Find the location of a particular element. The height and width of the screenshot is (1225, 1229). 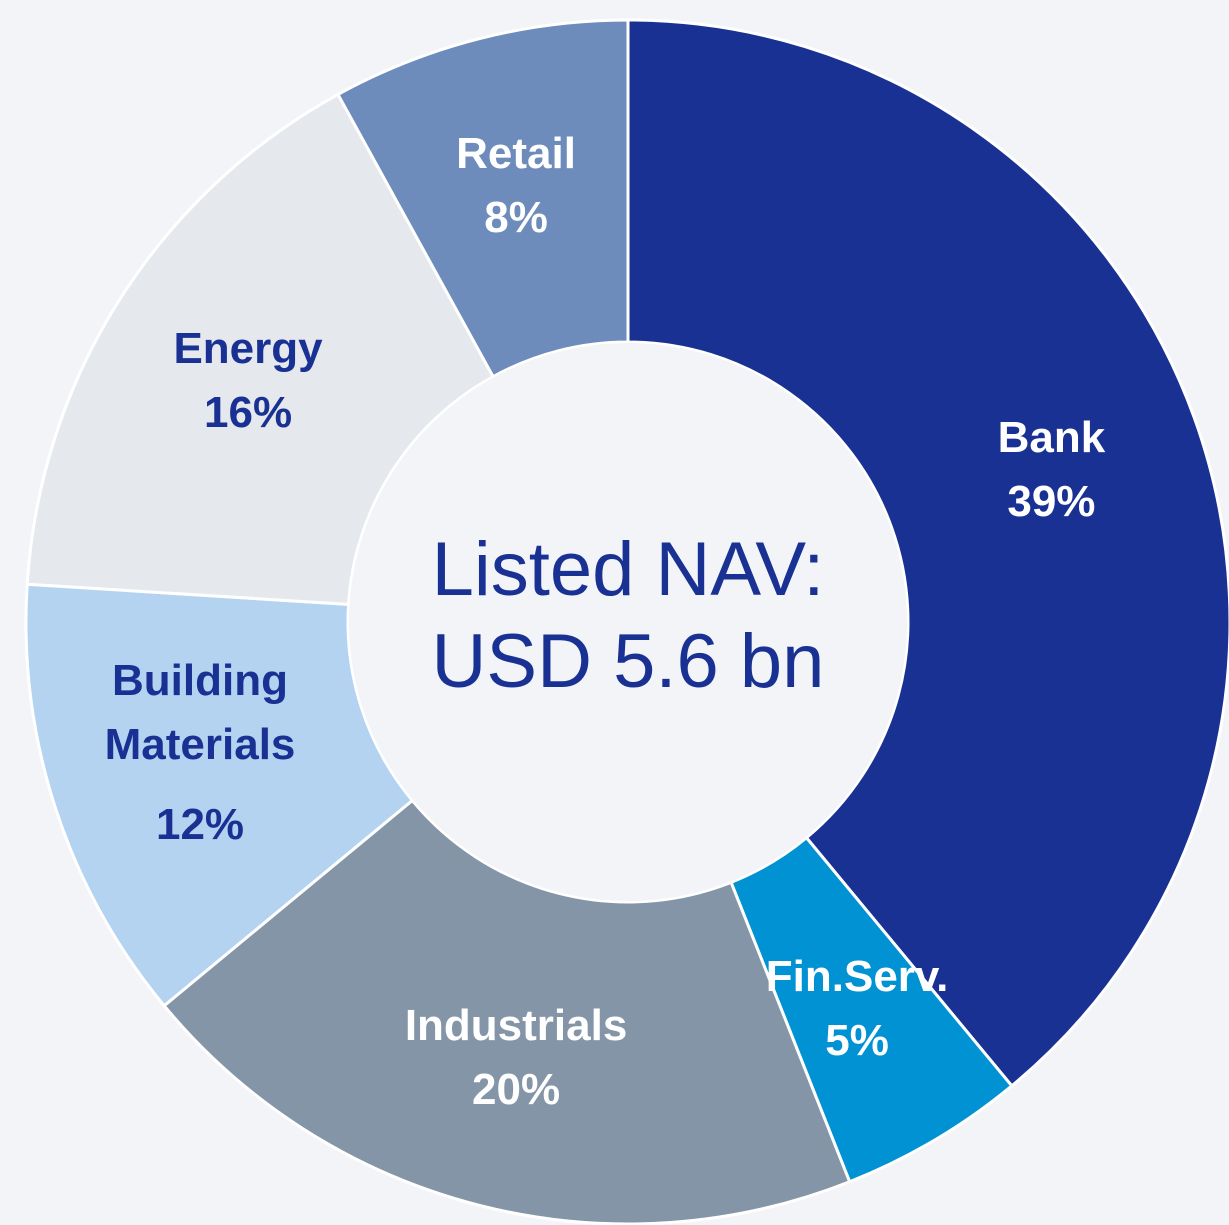

segment-label: Fin.Serv. is located at coordinates (857, 977).